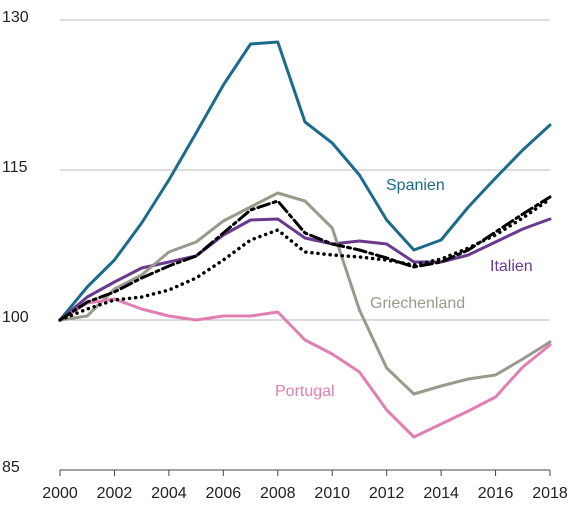 The height and width of the screenshot is (511, 570). I want to click on x-tick-label: 2012, so click(387, 493).